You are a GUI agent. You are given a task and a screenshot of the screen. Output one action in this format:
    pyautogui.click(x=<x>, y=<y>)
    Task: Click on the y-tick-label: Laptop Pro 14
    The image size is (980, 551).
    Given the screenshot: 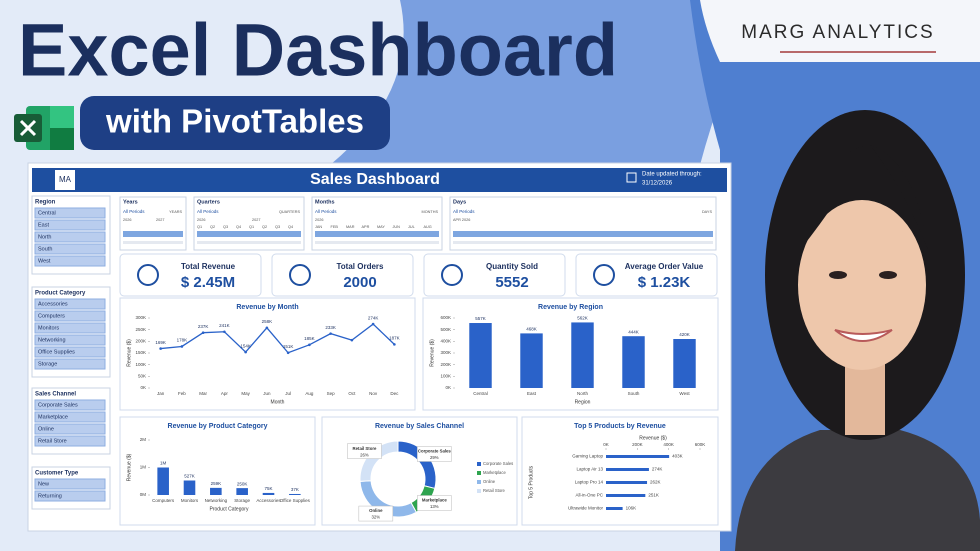 What is the action you would take?
    pyautogui.click(x=589, y=482)
    